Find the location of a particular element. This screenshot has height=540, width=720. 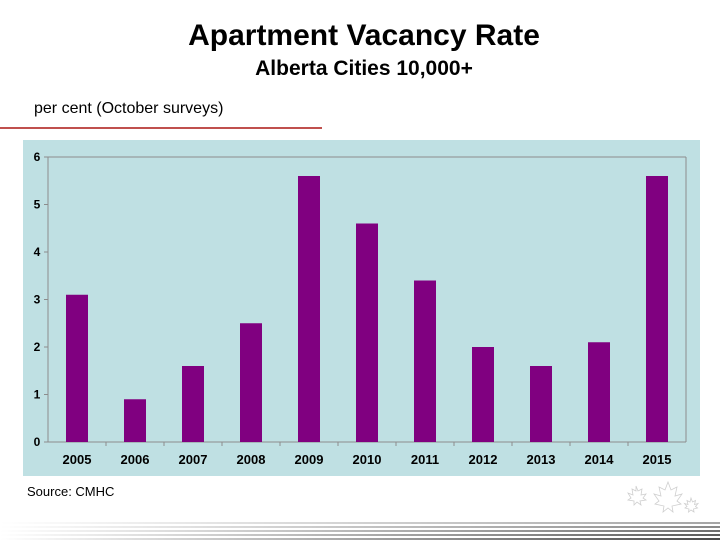

y-tick-label: 2 is located at coordinates (37, 347).